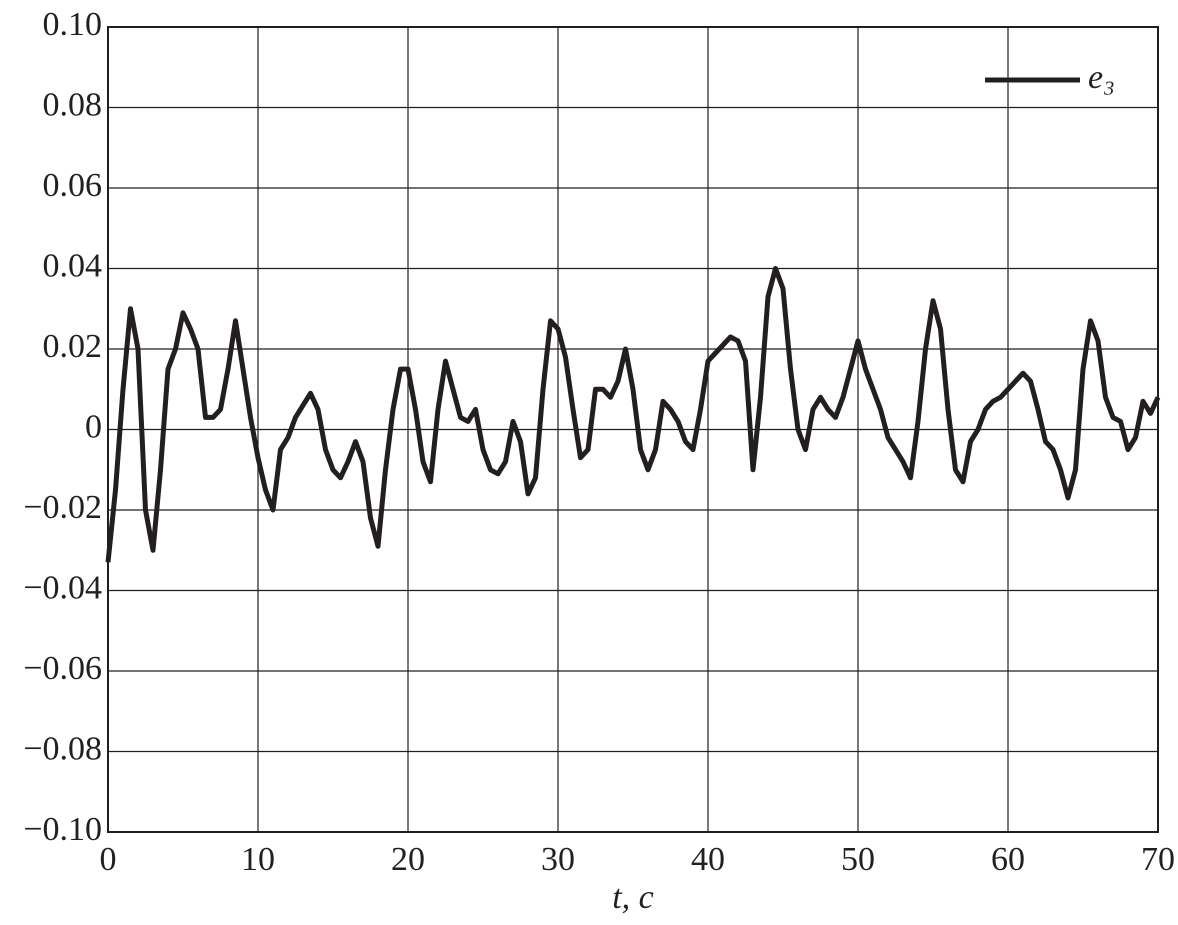 This screenshot has width=1178, height=925. I want to click on y-tick-label: −0.10, so click(62, 829).